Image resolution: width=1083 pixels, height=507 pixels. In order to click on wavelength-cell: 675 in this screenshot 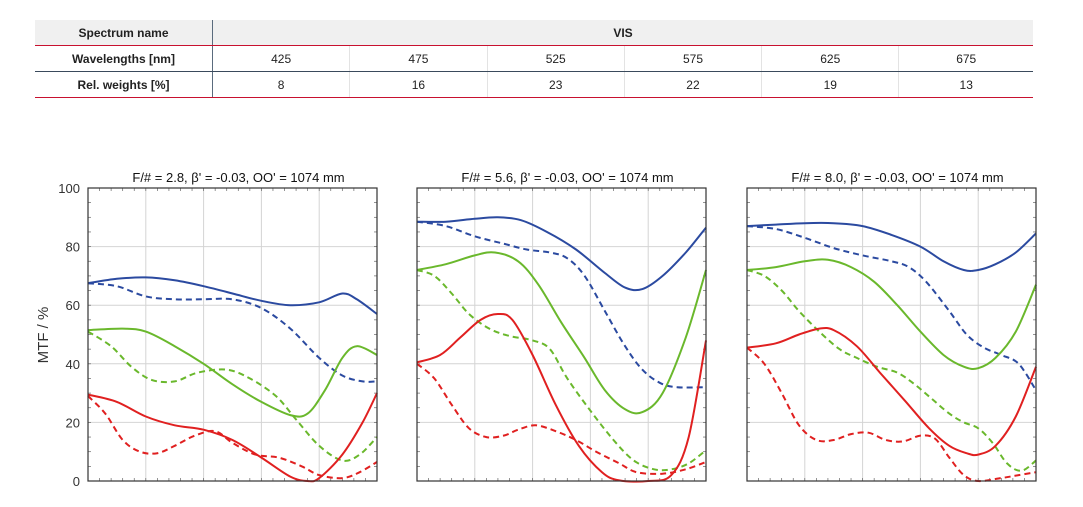, I will do `click(965, 58)`.